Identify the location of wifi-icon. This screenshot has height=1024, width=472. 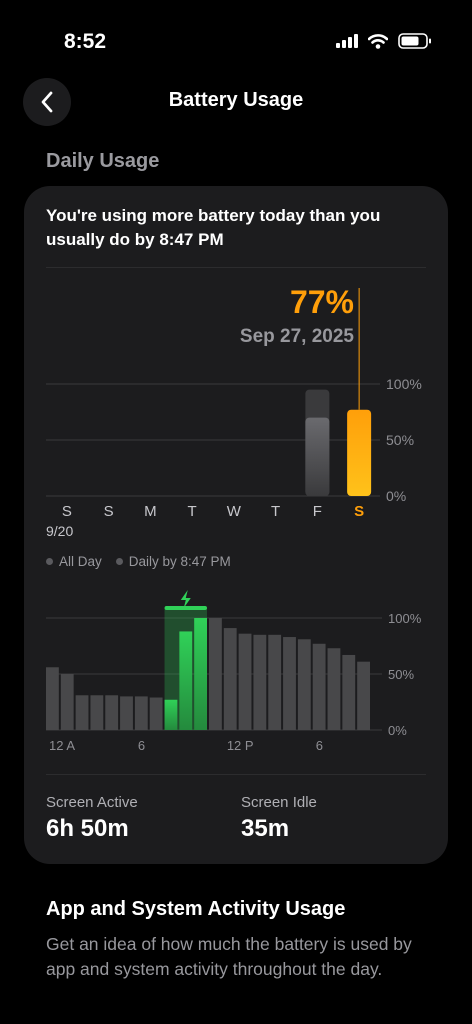
(378, 41).